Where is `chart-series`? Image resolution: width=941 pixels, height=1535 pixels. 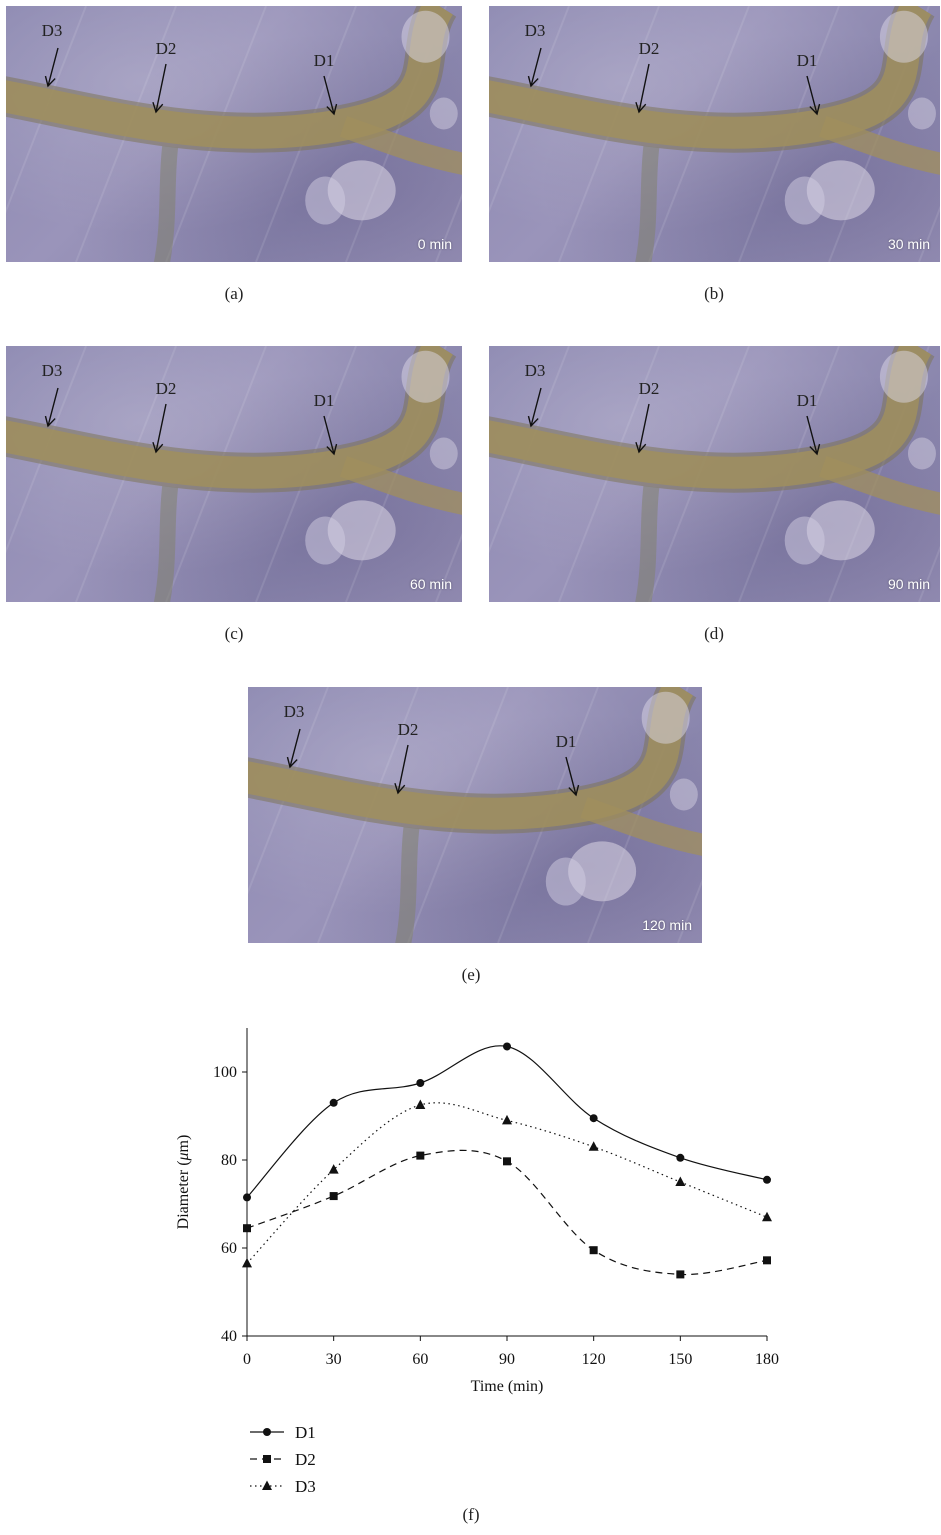
chart-series is located at coordinates (507, 1160).